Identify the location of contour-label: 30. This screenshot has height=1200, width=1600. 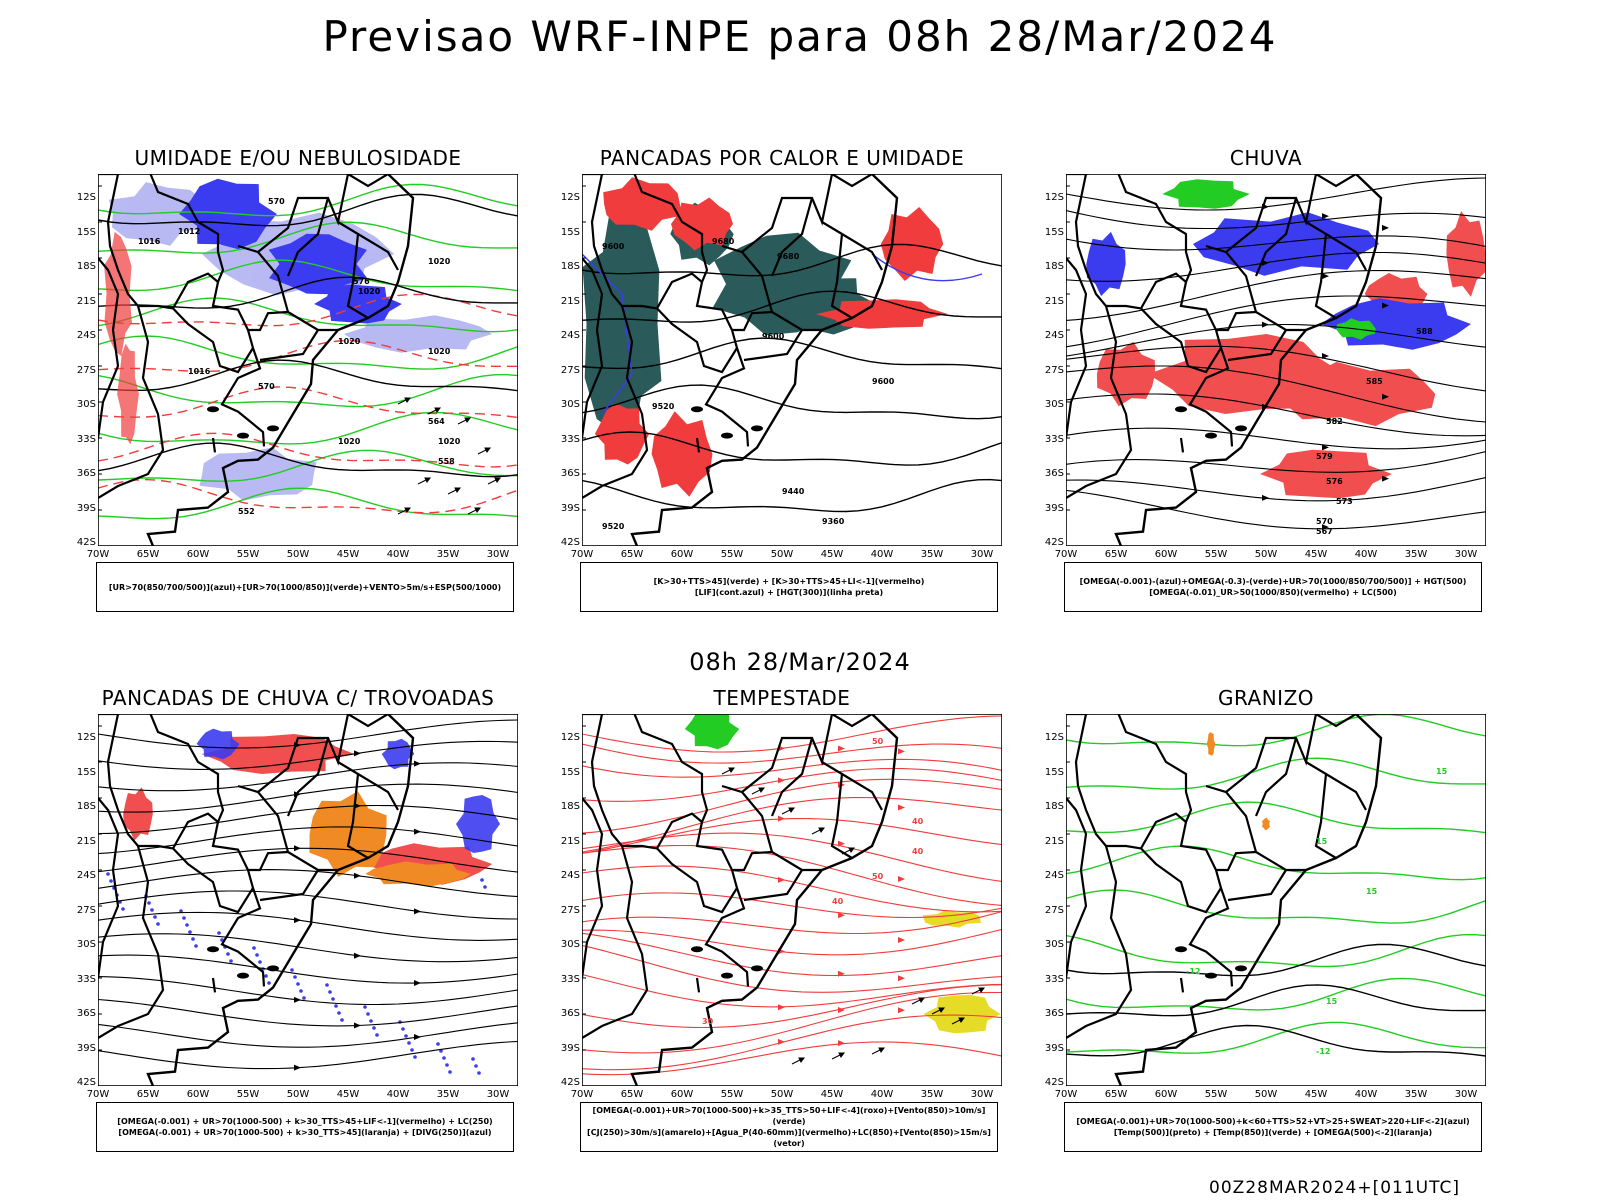
(708, 1021).